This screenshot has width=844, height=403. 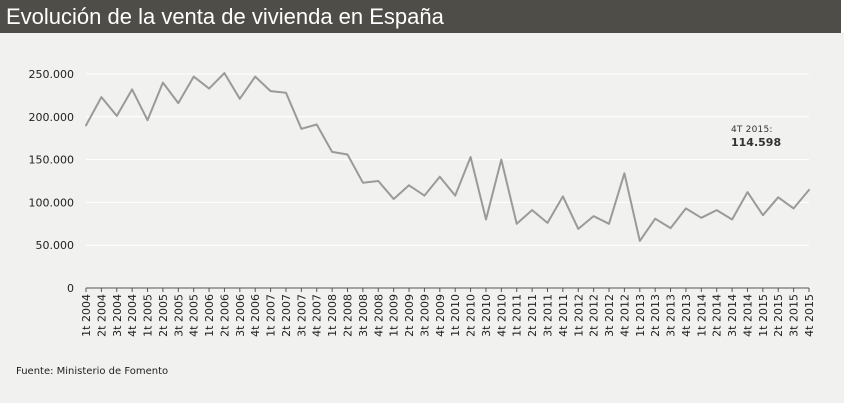 I want to click on y-tick-label: 250.000, so click(x=52, y=74).